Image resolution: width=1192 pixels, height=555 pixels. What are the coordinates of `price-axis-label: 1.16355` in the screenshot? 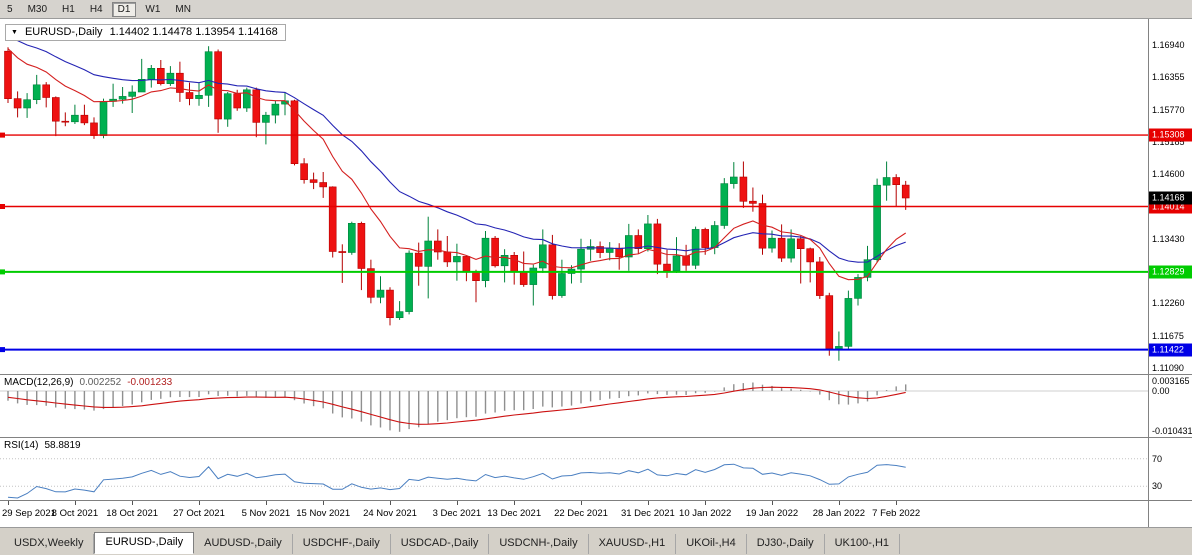 It's located at (1168, 77).